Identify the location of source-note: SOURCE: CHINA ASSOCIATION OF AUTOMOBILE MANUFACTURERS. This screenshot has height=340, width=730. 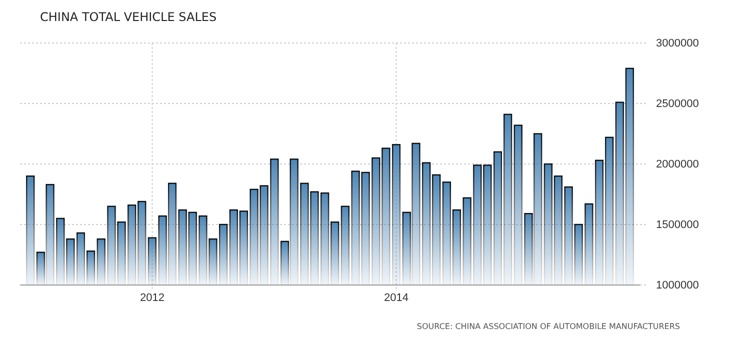
(548, 326).